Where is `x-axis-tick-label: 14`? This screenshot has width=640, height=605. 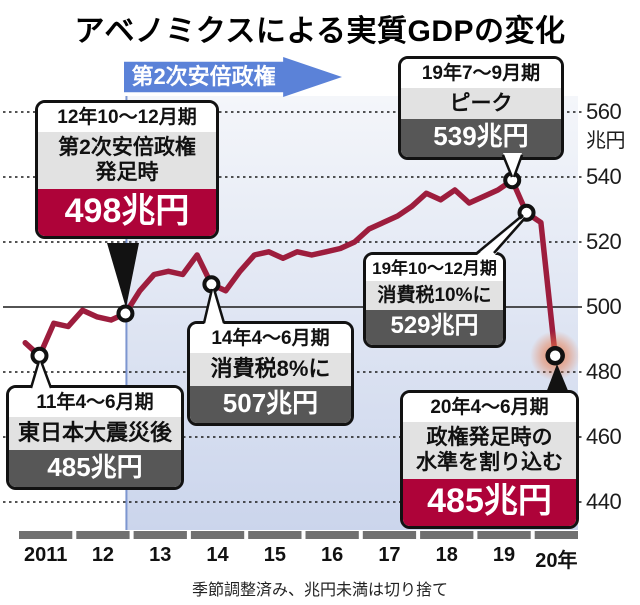 x-axis-tick-label: 14 is located at coordinates (217, 555).